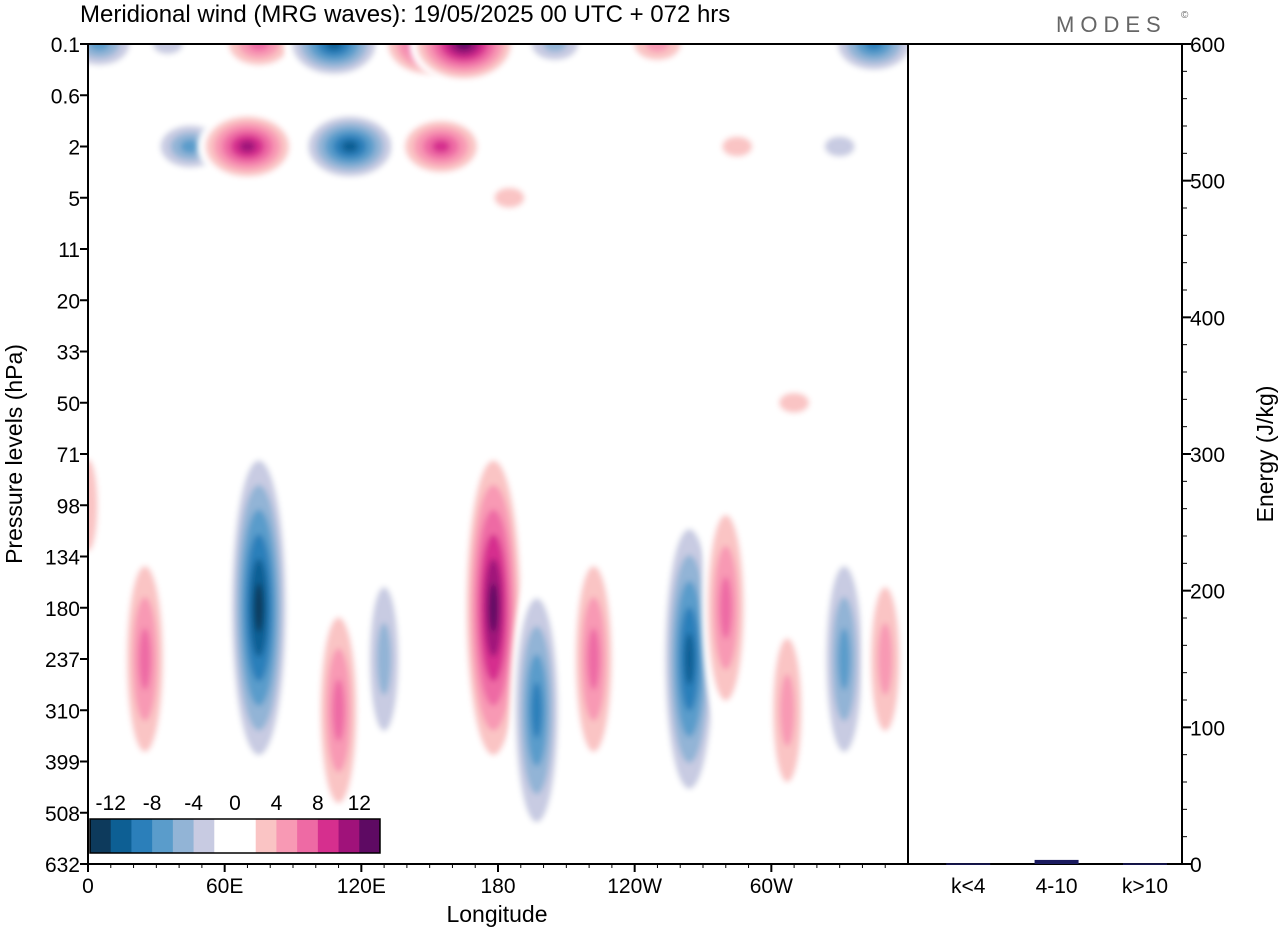  Describe the element at coordinates (14, 454) in the screenshot. I see `y-axis-title: Pressure levels (hPa)` at that location.